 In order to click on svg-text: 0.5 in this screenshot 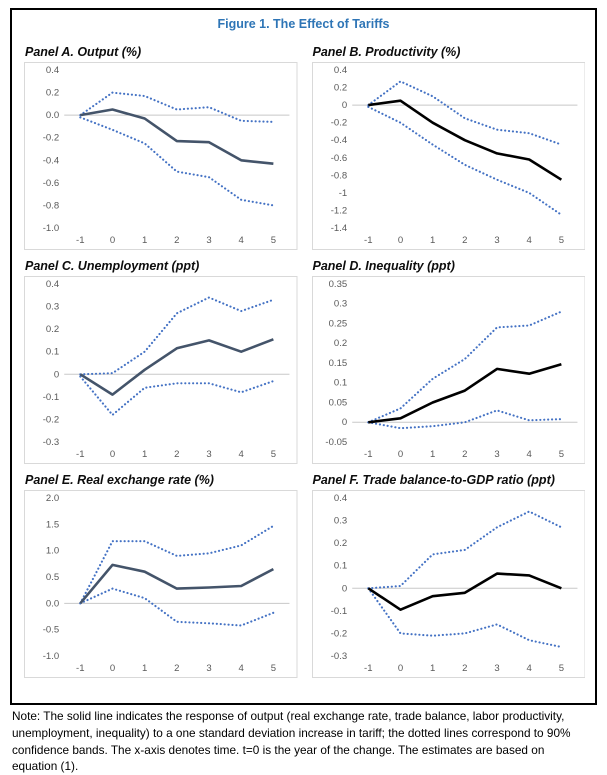, I will do `click(52, 577)`.